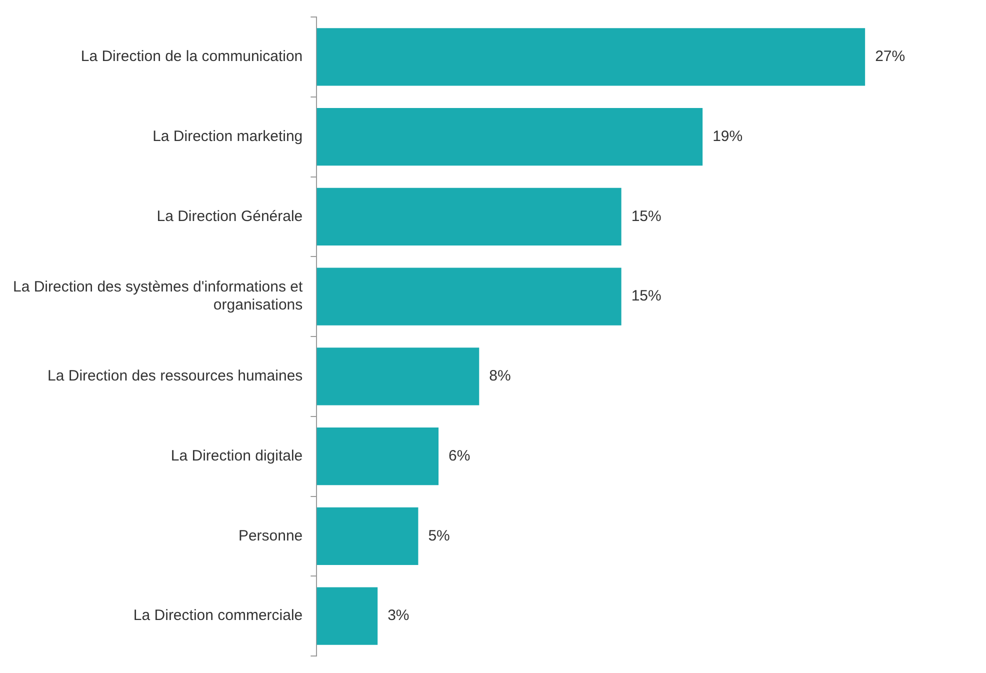  What do you see at coordinates (500, 376) in the screenshot?
I see `data-label: 8%` at bounding box center [500, 376].